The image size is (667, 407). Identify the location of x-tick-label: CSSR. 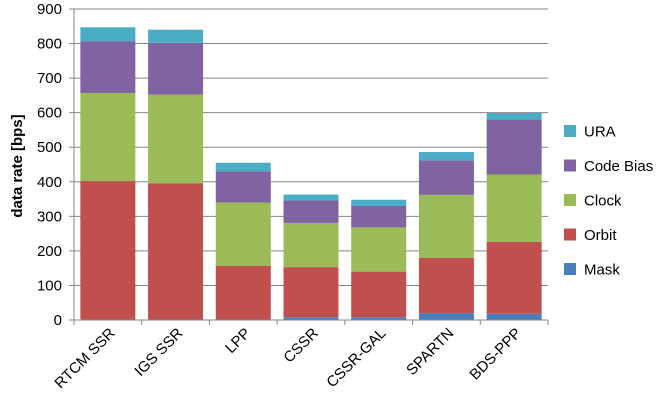
(301, 346).